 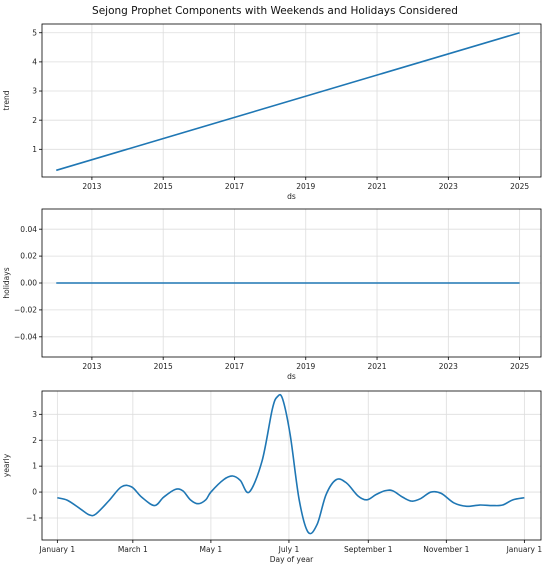 What do you see at coordinates (25, 310) in the screenshot?
I see `y-tick-label: −0.02` at bounding box center [25, 310].